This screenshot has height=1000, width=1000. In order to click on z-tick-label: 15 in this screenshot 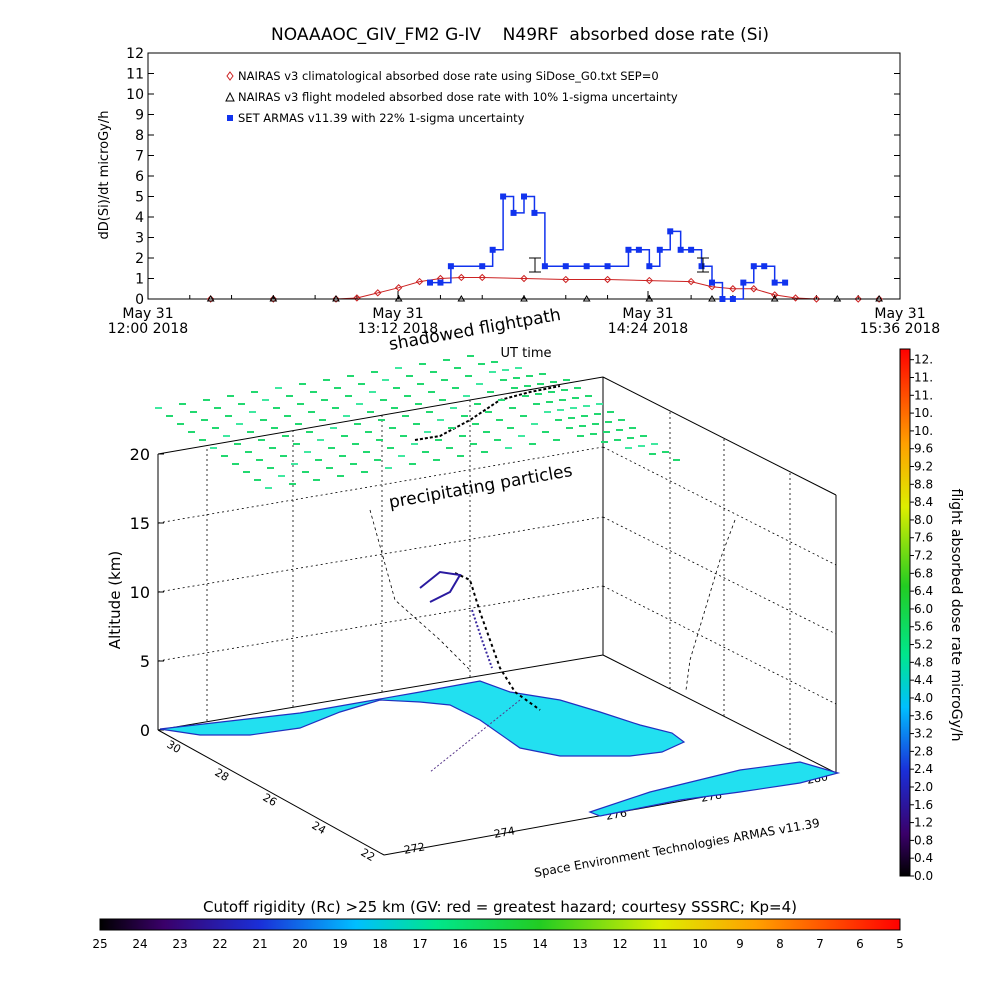, I will do `click(140, 523)`.